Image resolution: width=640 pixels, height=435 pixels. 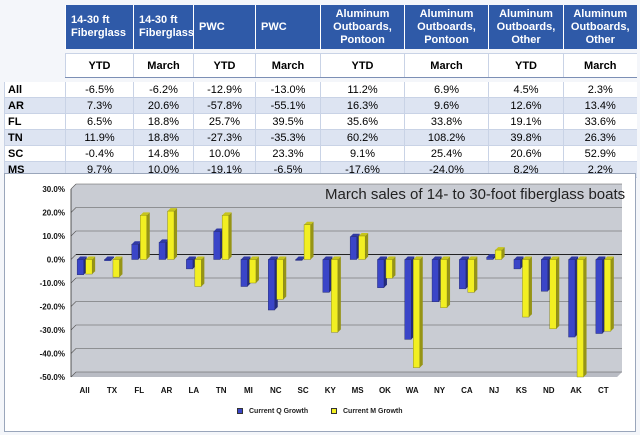 I want to click on x-tick-label: KY, so click(x=331, y=390).